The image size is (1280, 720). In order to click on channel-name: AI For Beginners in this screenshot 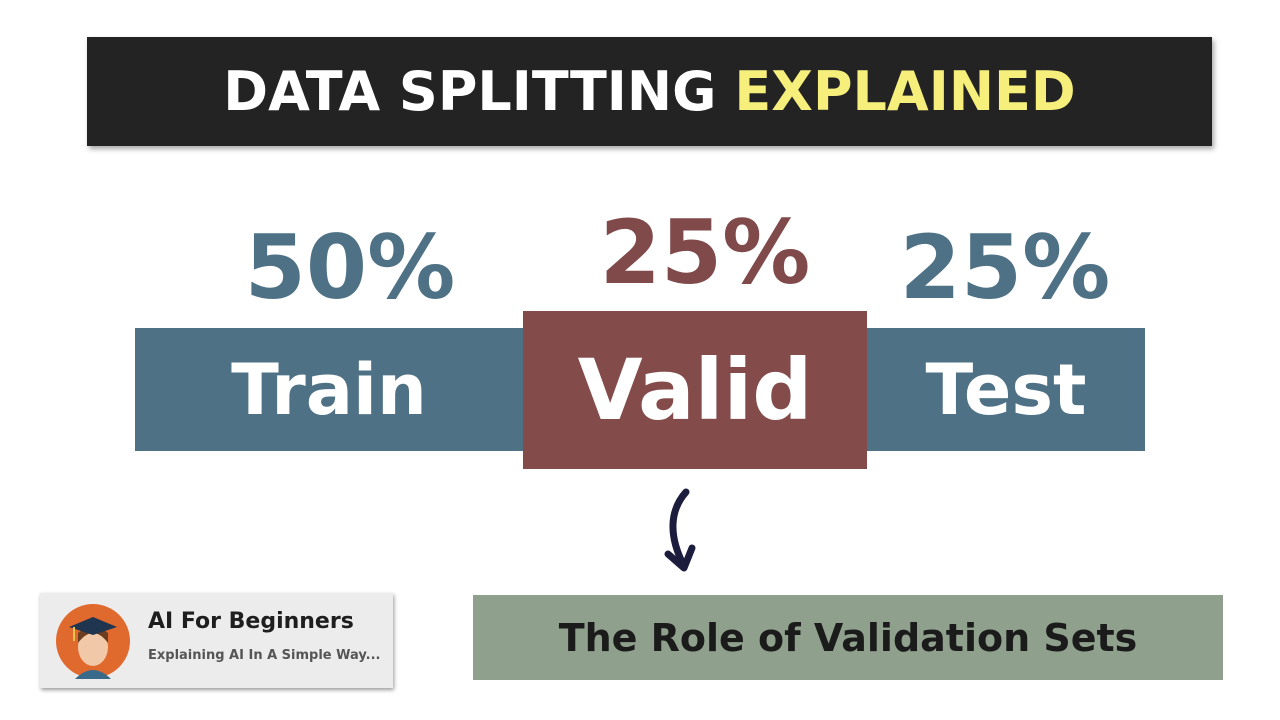, I will do `click(251, 621)`.